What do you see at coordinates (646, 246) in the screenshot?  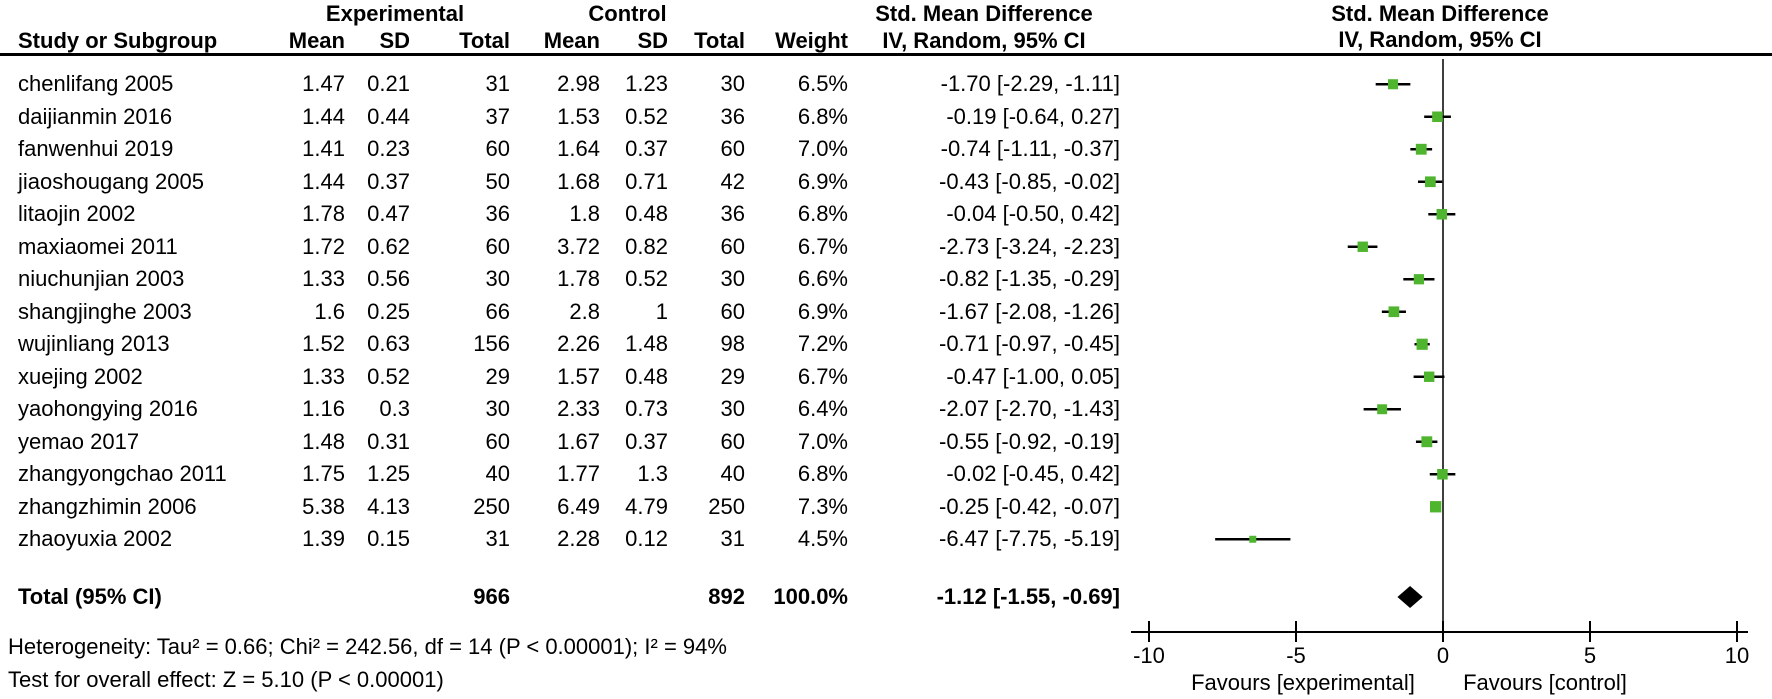 I see `ctrl-sd-cell: 0.82` at bounding box center [646, 246].